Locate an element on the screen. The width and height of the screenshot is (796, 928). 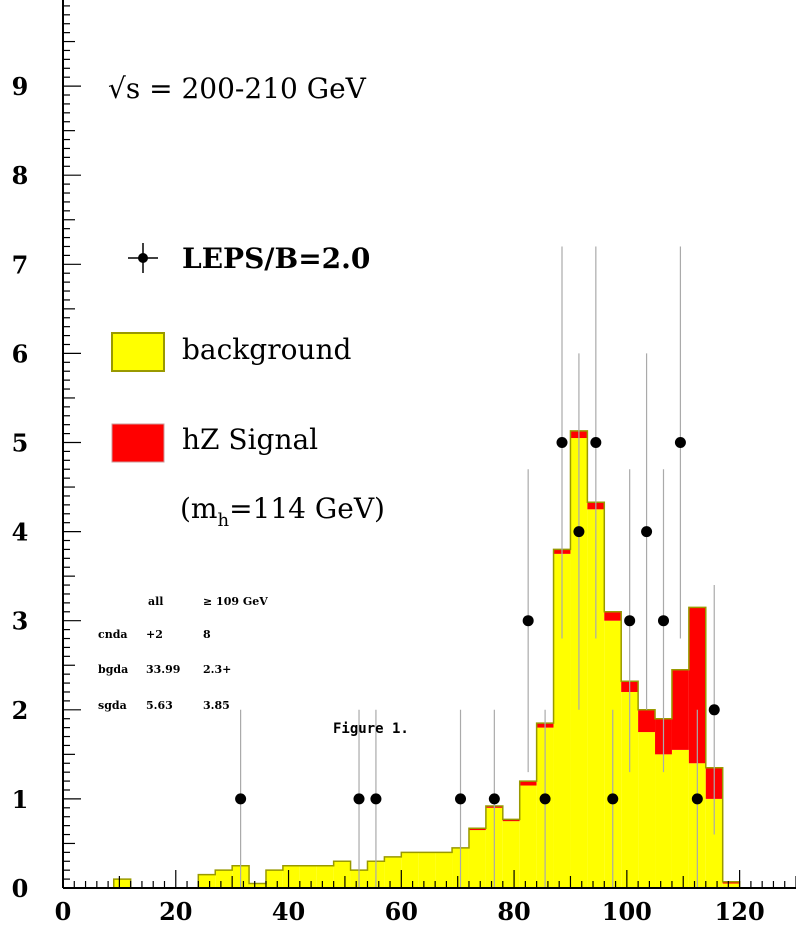
x-tick-label: 60 is located at coordinates (401, 911).